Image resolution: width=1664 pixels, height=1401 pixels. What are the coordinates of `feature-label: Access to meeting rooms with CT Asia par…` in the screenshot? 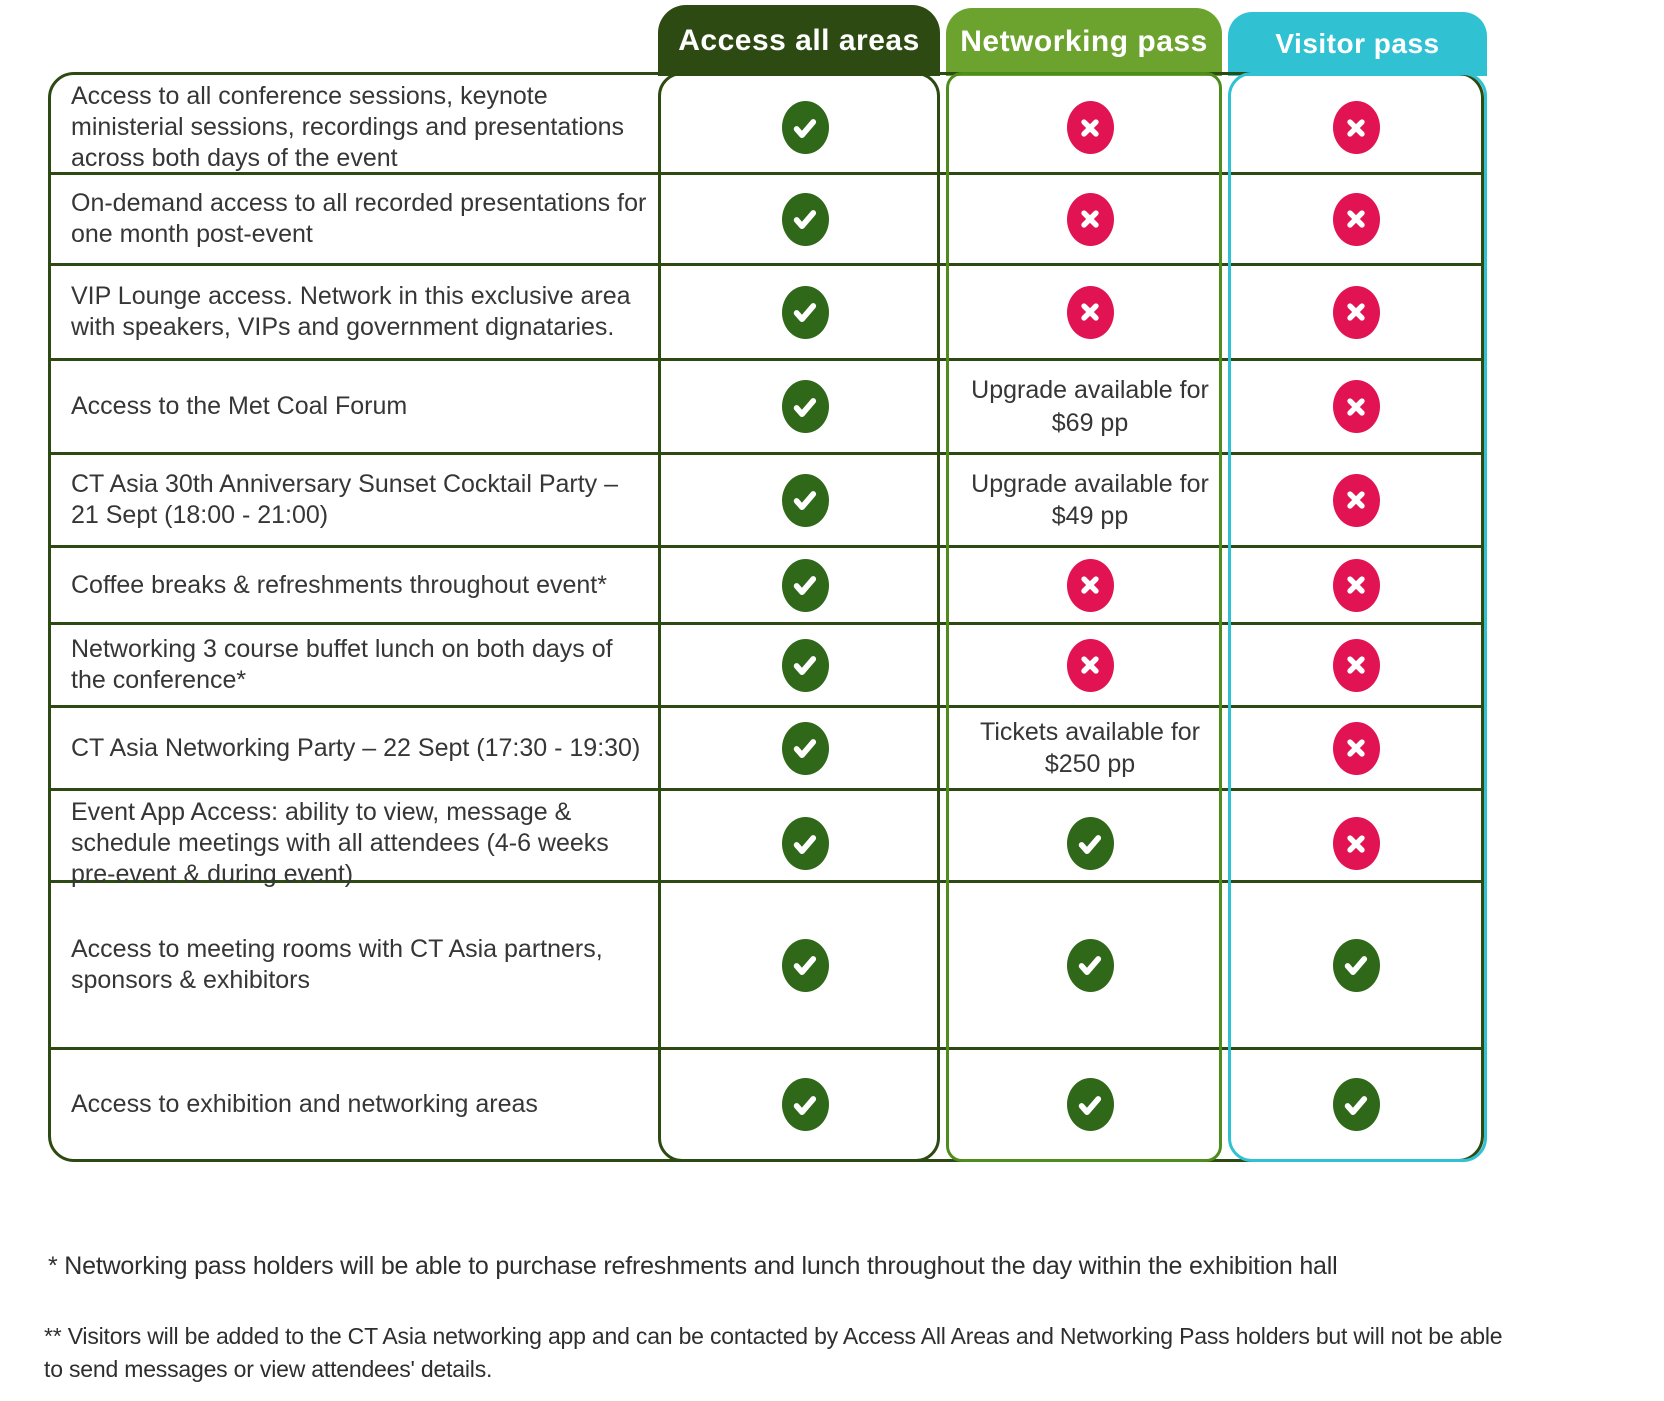 It's located at (337, 964).